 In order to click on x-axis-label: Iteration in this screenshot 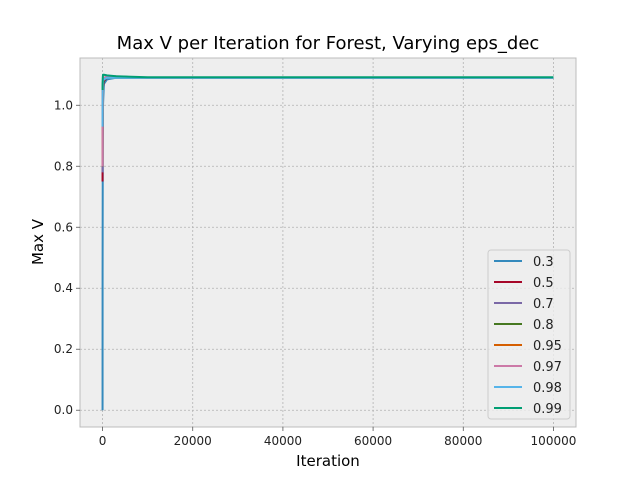, I will do `click(328, 461)`.